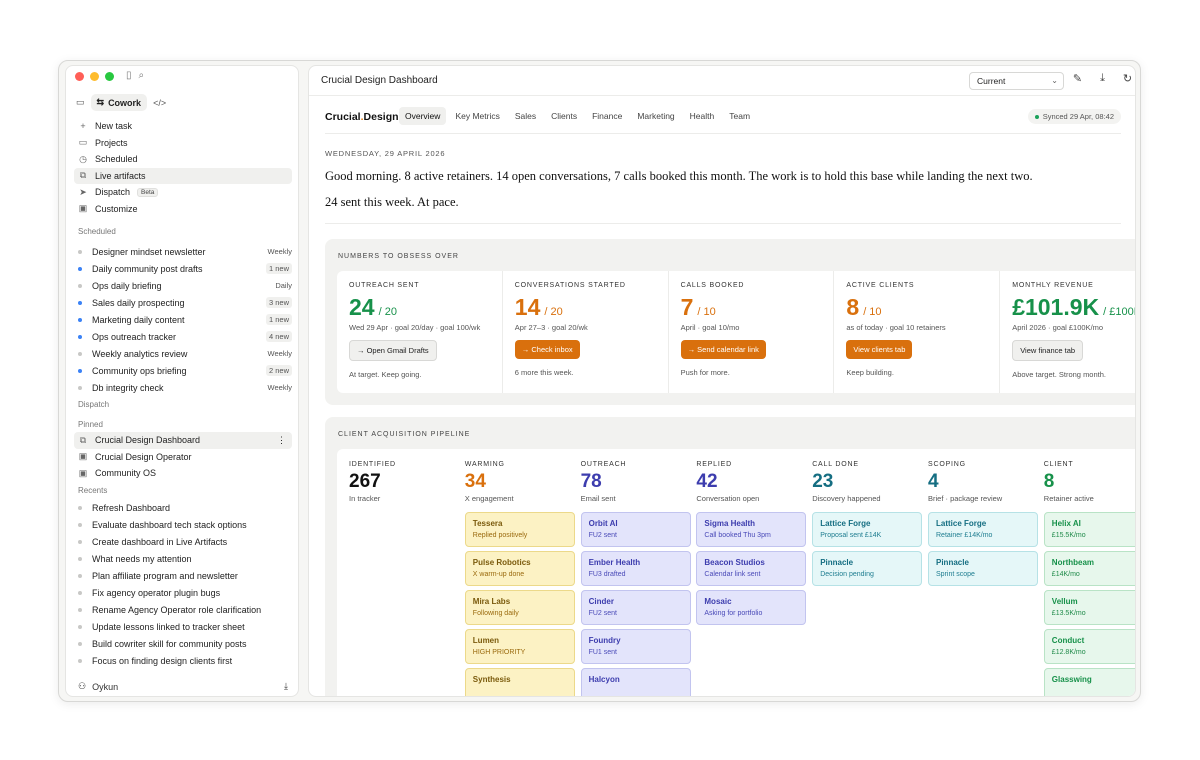 The height and width of the screenshot is (760, 1200). I want to click on metric-note: 6 more this week., so click(544, 372).